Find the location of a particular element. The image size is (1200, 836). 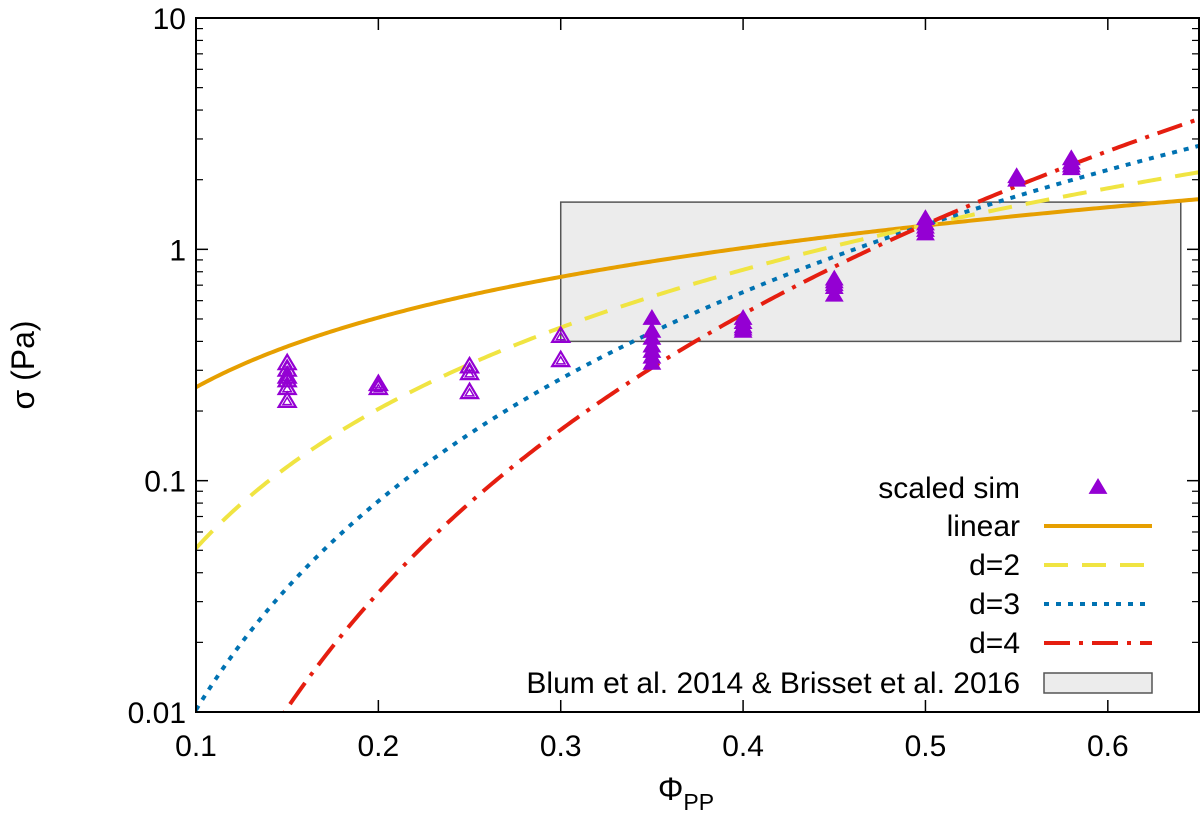

legend-label: Blum et al. 2014 & Brisset et al. 2016 is located at coordinates (773, 683).